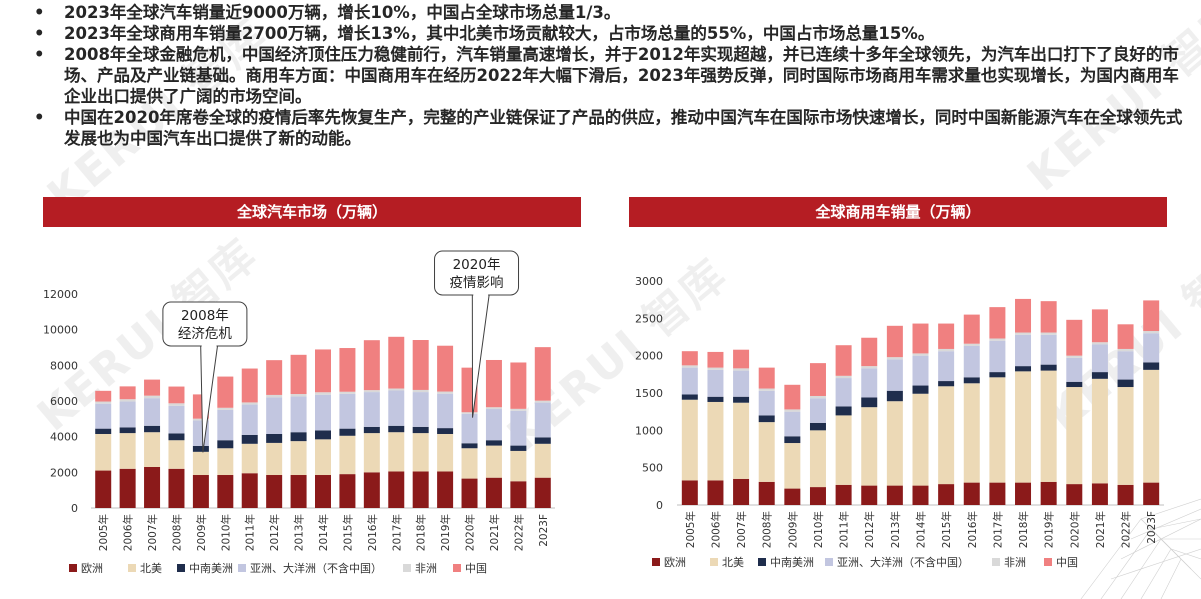 The image size is (1201, 599). Describe the element at coordinates (323, 371) in the screenshot. I see `bar-segment-中国-2014年` at that location.